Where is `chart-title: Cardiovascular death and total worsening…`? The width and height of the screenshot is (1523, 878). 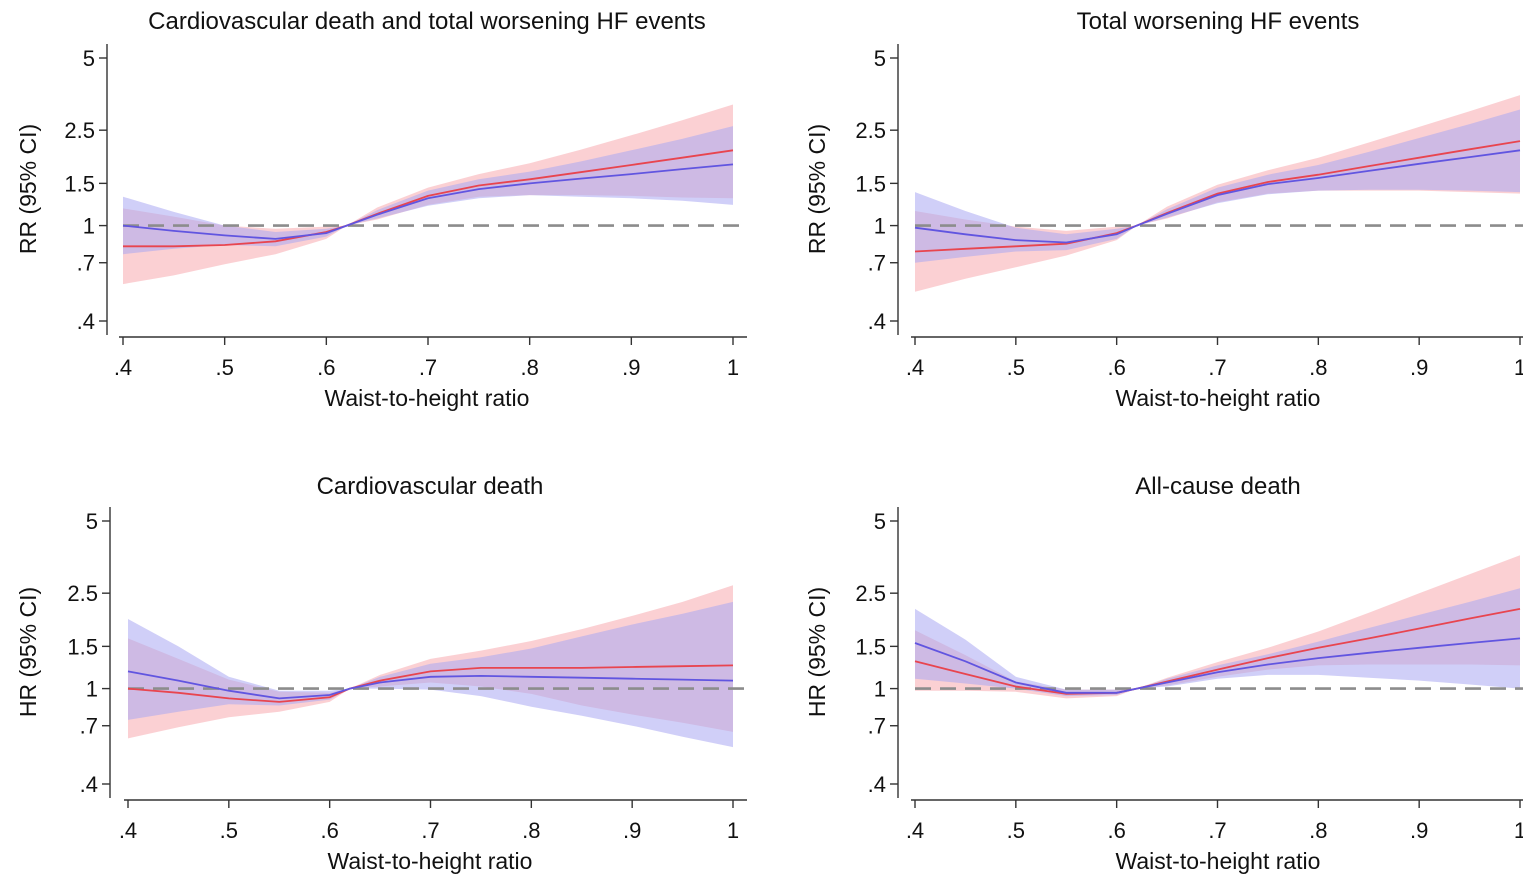 chart-title: Cardiovascular death and total worsening… is located at coordinates (427, 21).